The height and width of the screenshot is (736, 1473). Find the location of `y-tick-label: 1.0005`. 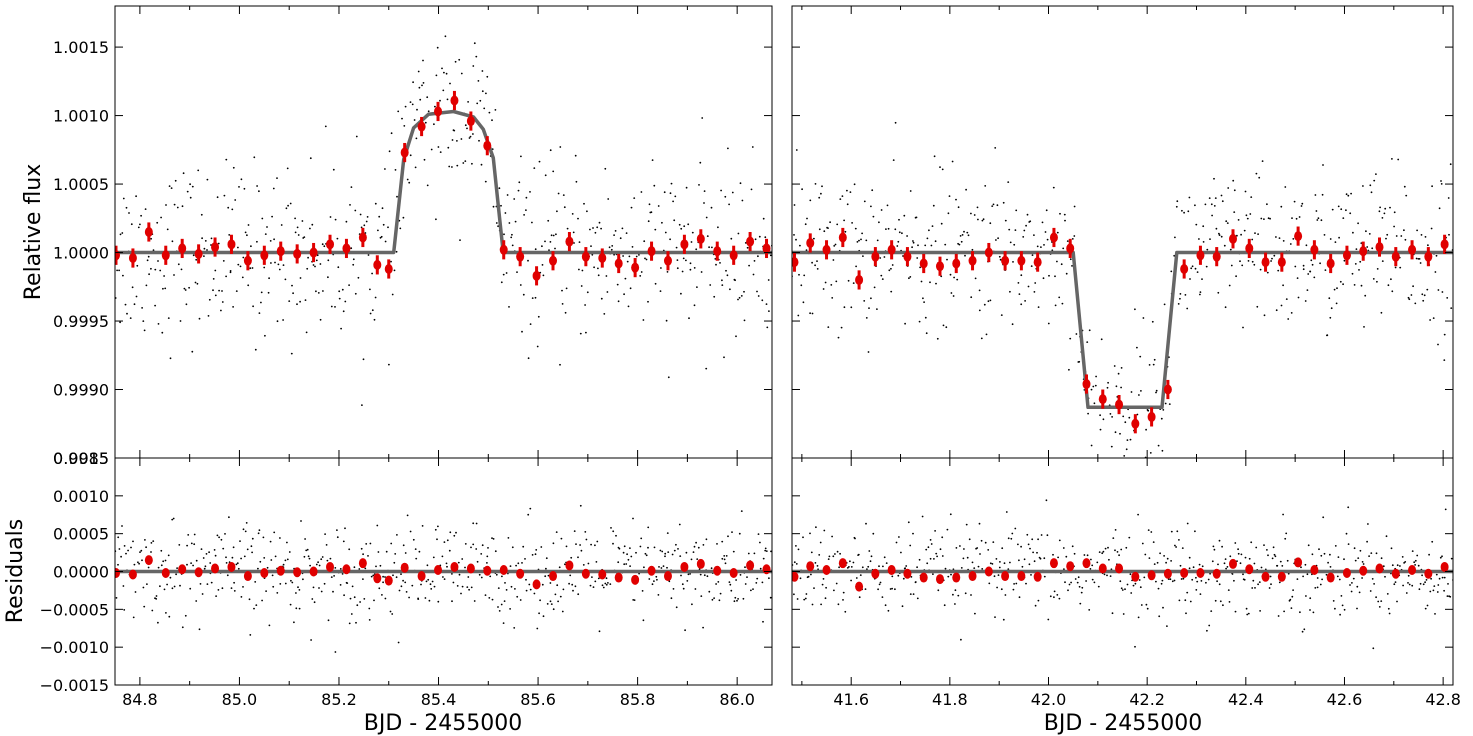

y-tick-label: 1.0005 is located at coordinates (81, 184).